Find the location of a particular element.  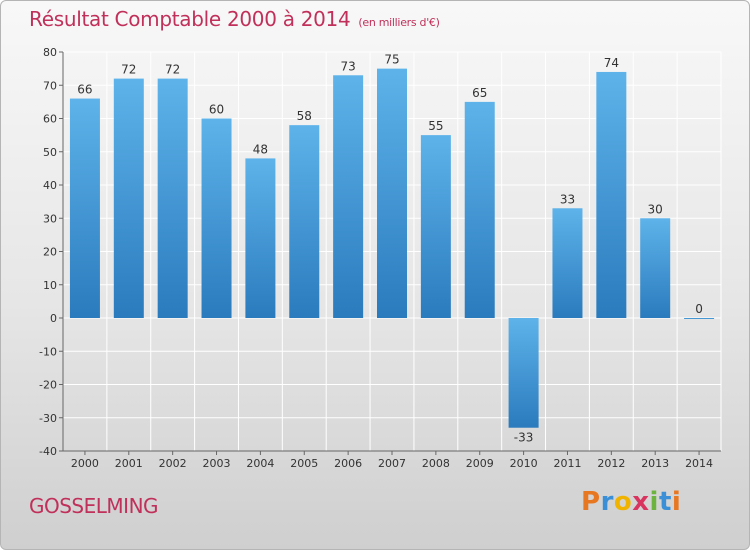

x-tick-label: 2006 is located at coordinates (348, 463).